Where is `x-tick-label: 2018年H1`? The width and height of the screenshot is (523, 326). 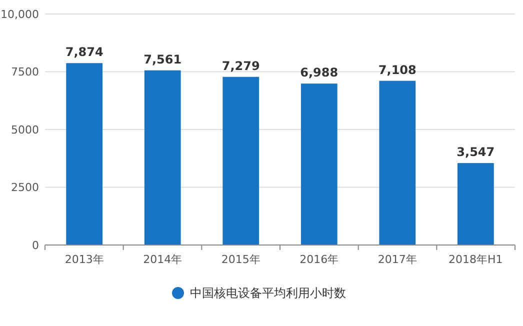
x-tick-label: 2018年H1 is located at coordinates (475, 259).